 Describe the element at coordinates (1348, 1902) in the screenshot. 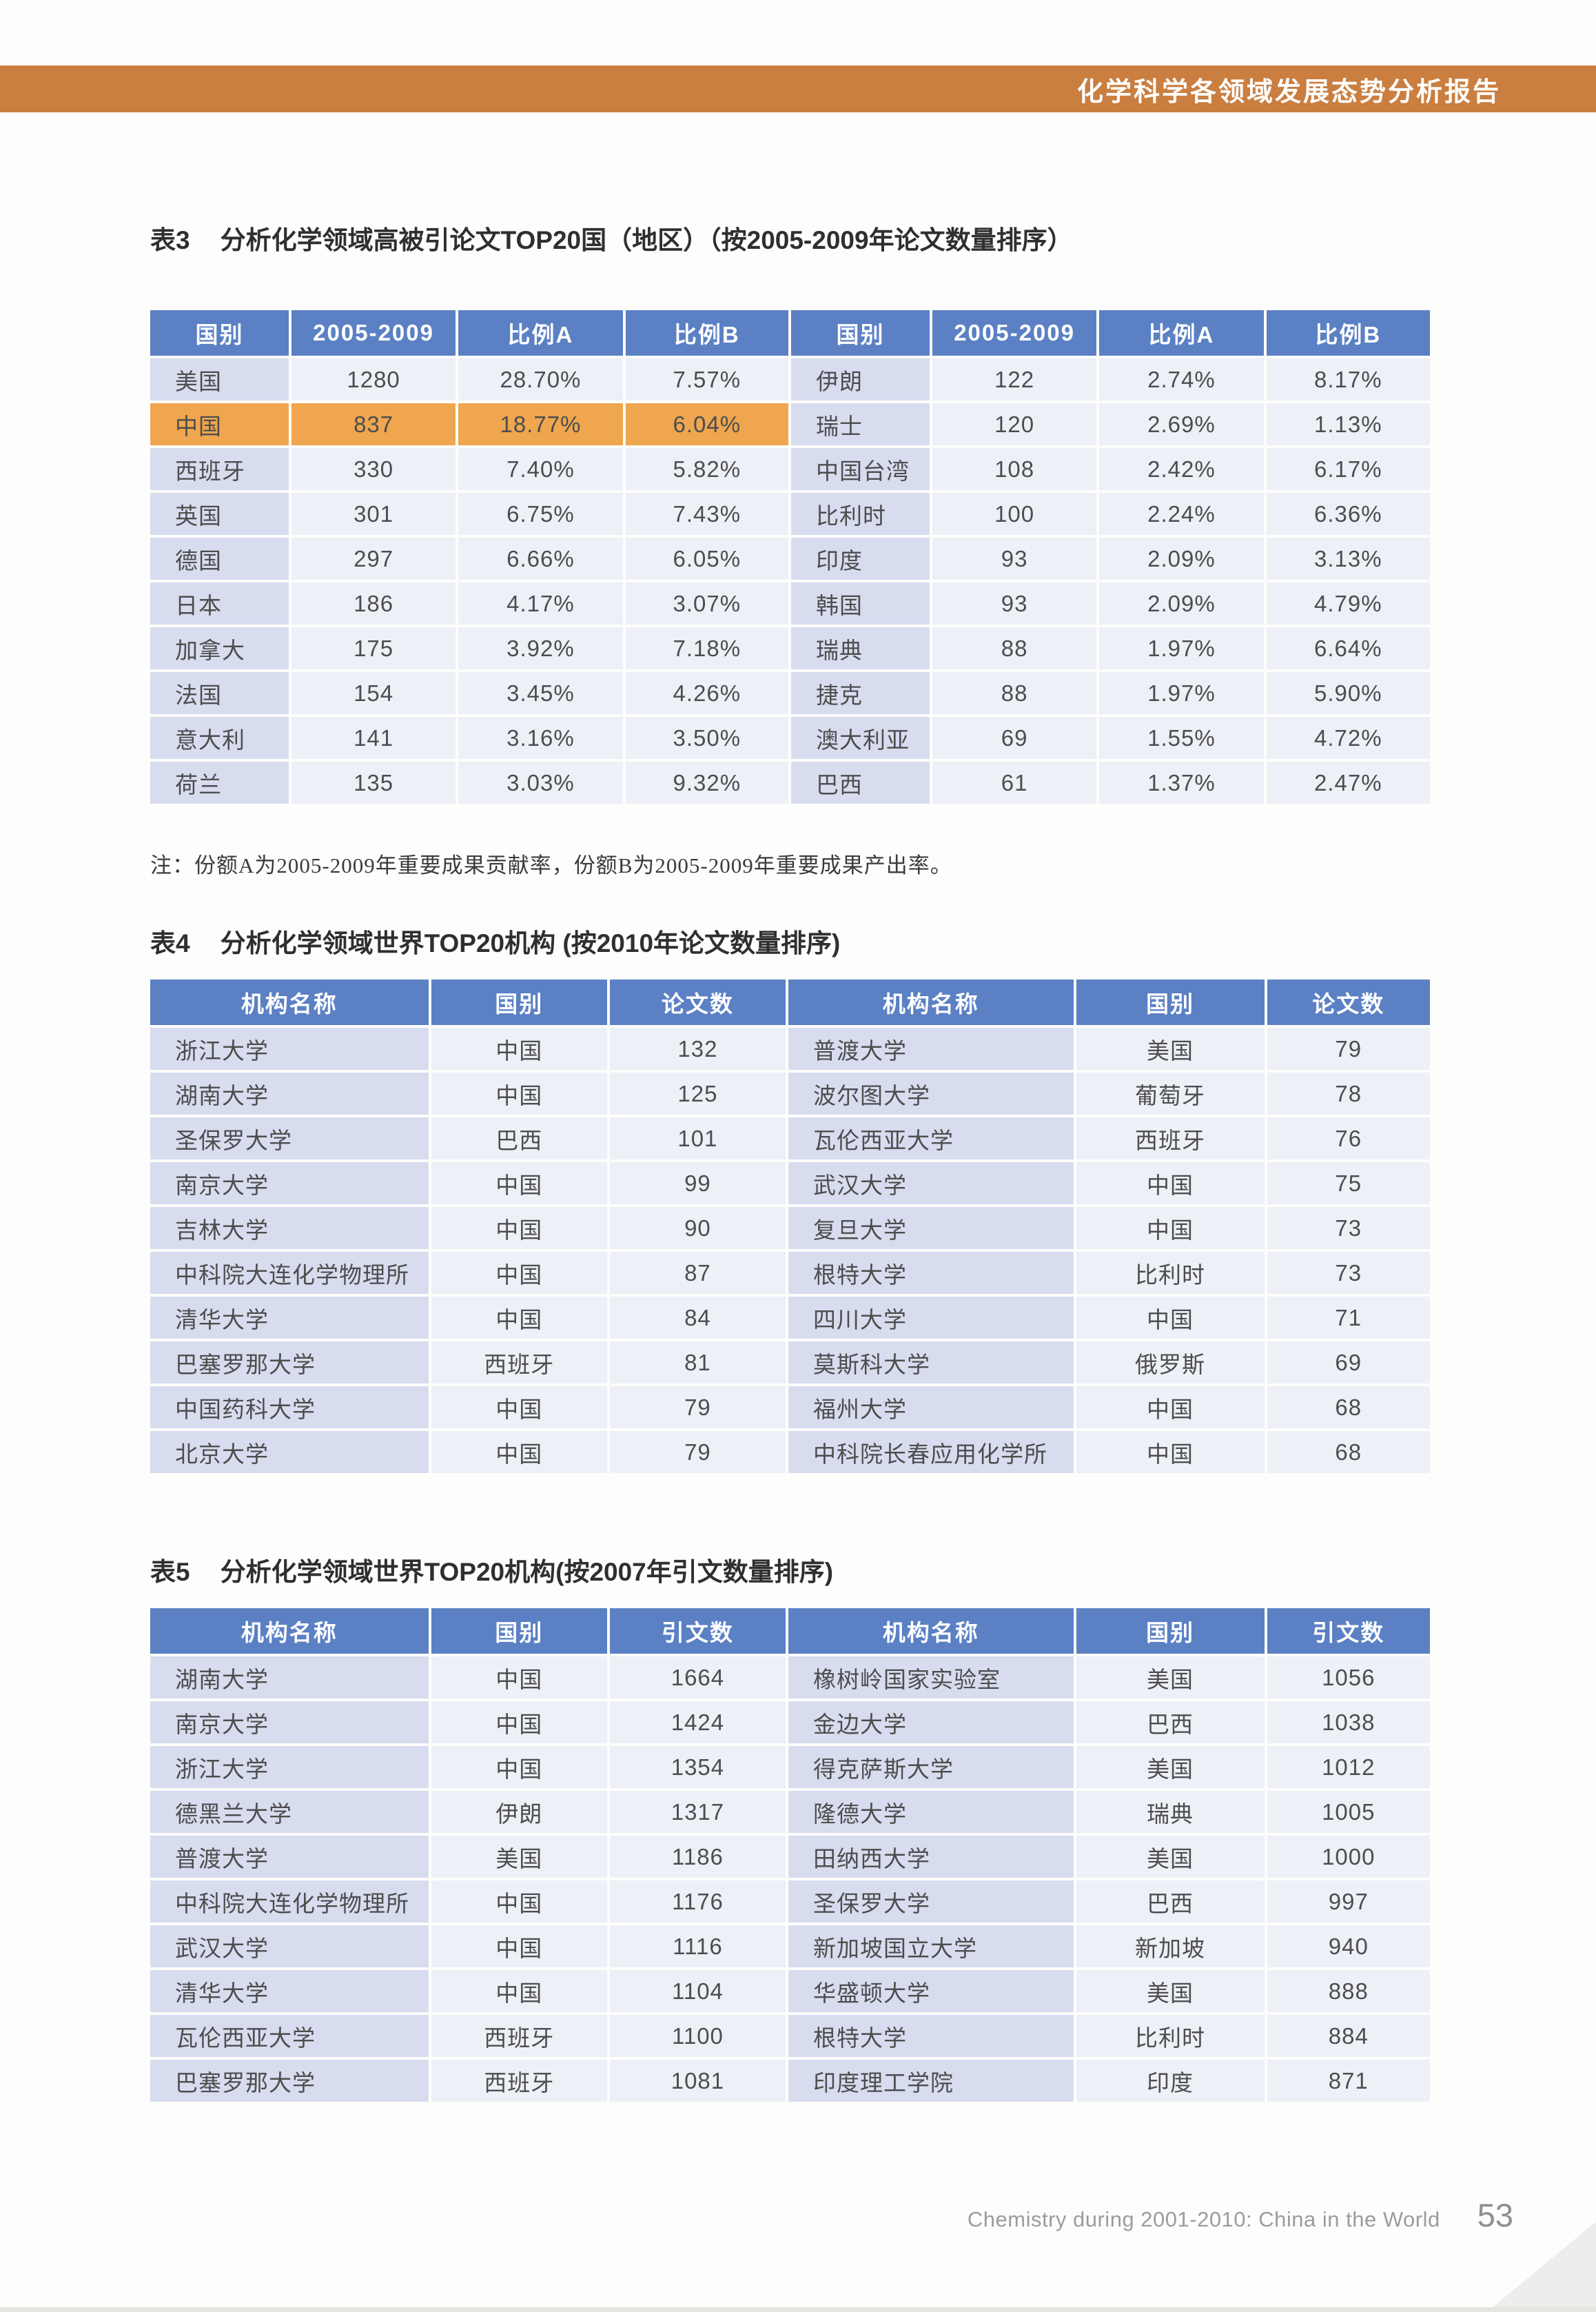

I see `row-value-cell: 997` at that location.